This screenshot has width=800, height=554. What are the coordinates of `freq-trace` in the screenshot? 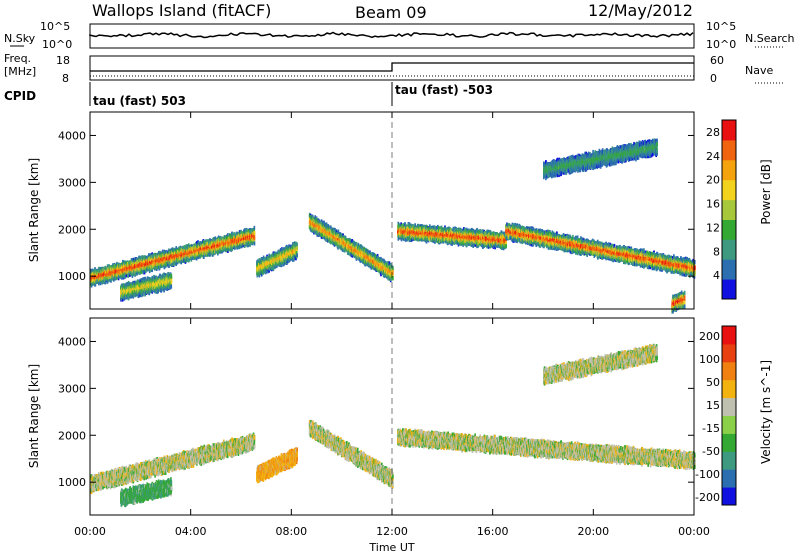 It's located at (392, 67).